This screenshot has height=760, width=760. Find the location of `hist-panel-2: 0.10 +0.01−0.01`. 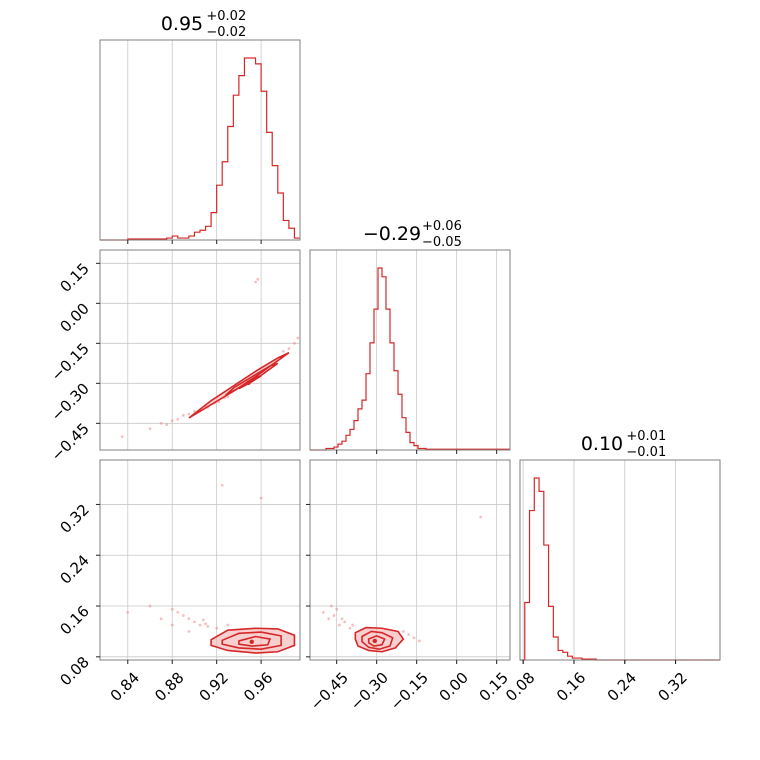

hist-panel-2: 0.10 +0.01−0.01 is located at coordinates (620, 546).